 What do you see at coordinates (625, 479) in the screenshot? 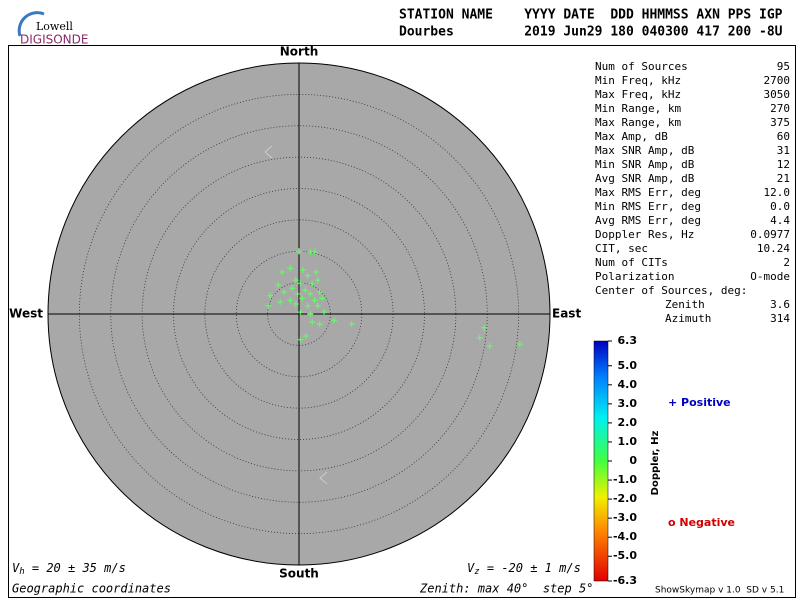
I see `colorbar-tick-label: -1.0` at bounding box center [625, 479].